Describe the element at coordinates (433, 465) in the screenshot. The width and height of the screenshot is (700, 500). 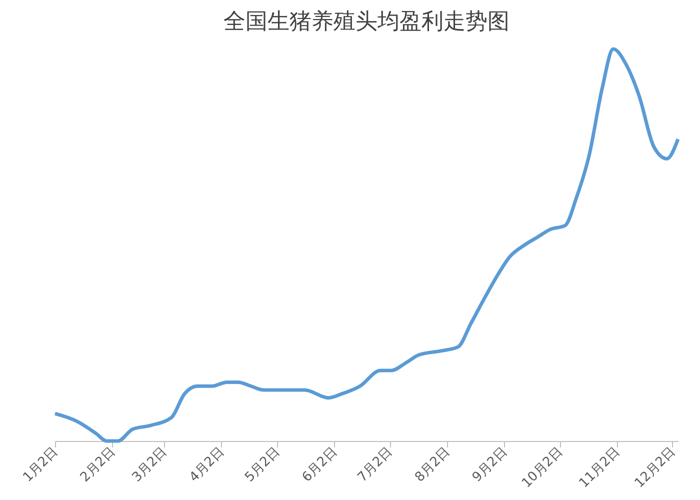
I see `x-tick-label: 8月2日` at that location.